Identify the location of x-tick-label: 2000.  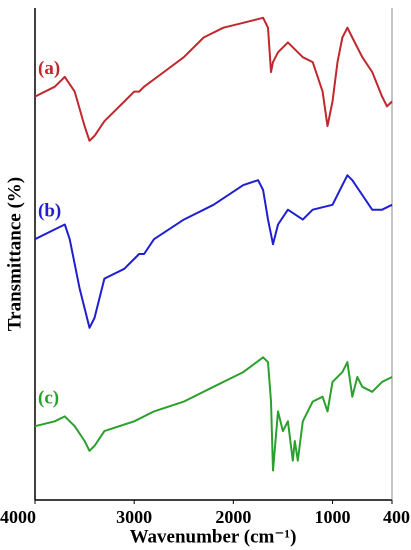
(233, 517).